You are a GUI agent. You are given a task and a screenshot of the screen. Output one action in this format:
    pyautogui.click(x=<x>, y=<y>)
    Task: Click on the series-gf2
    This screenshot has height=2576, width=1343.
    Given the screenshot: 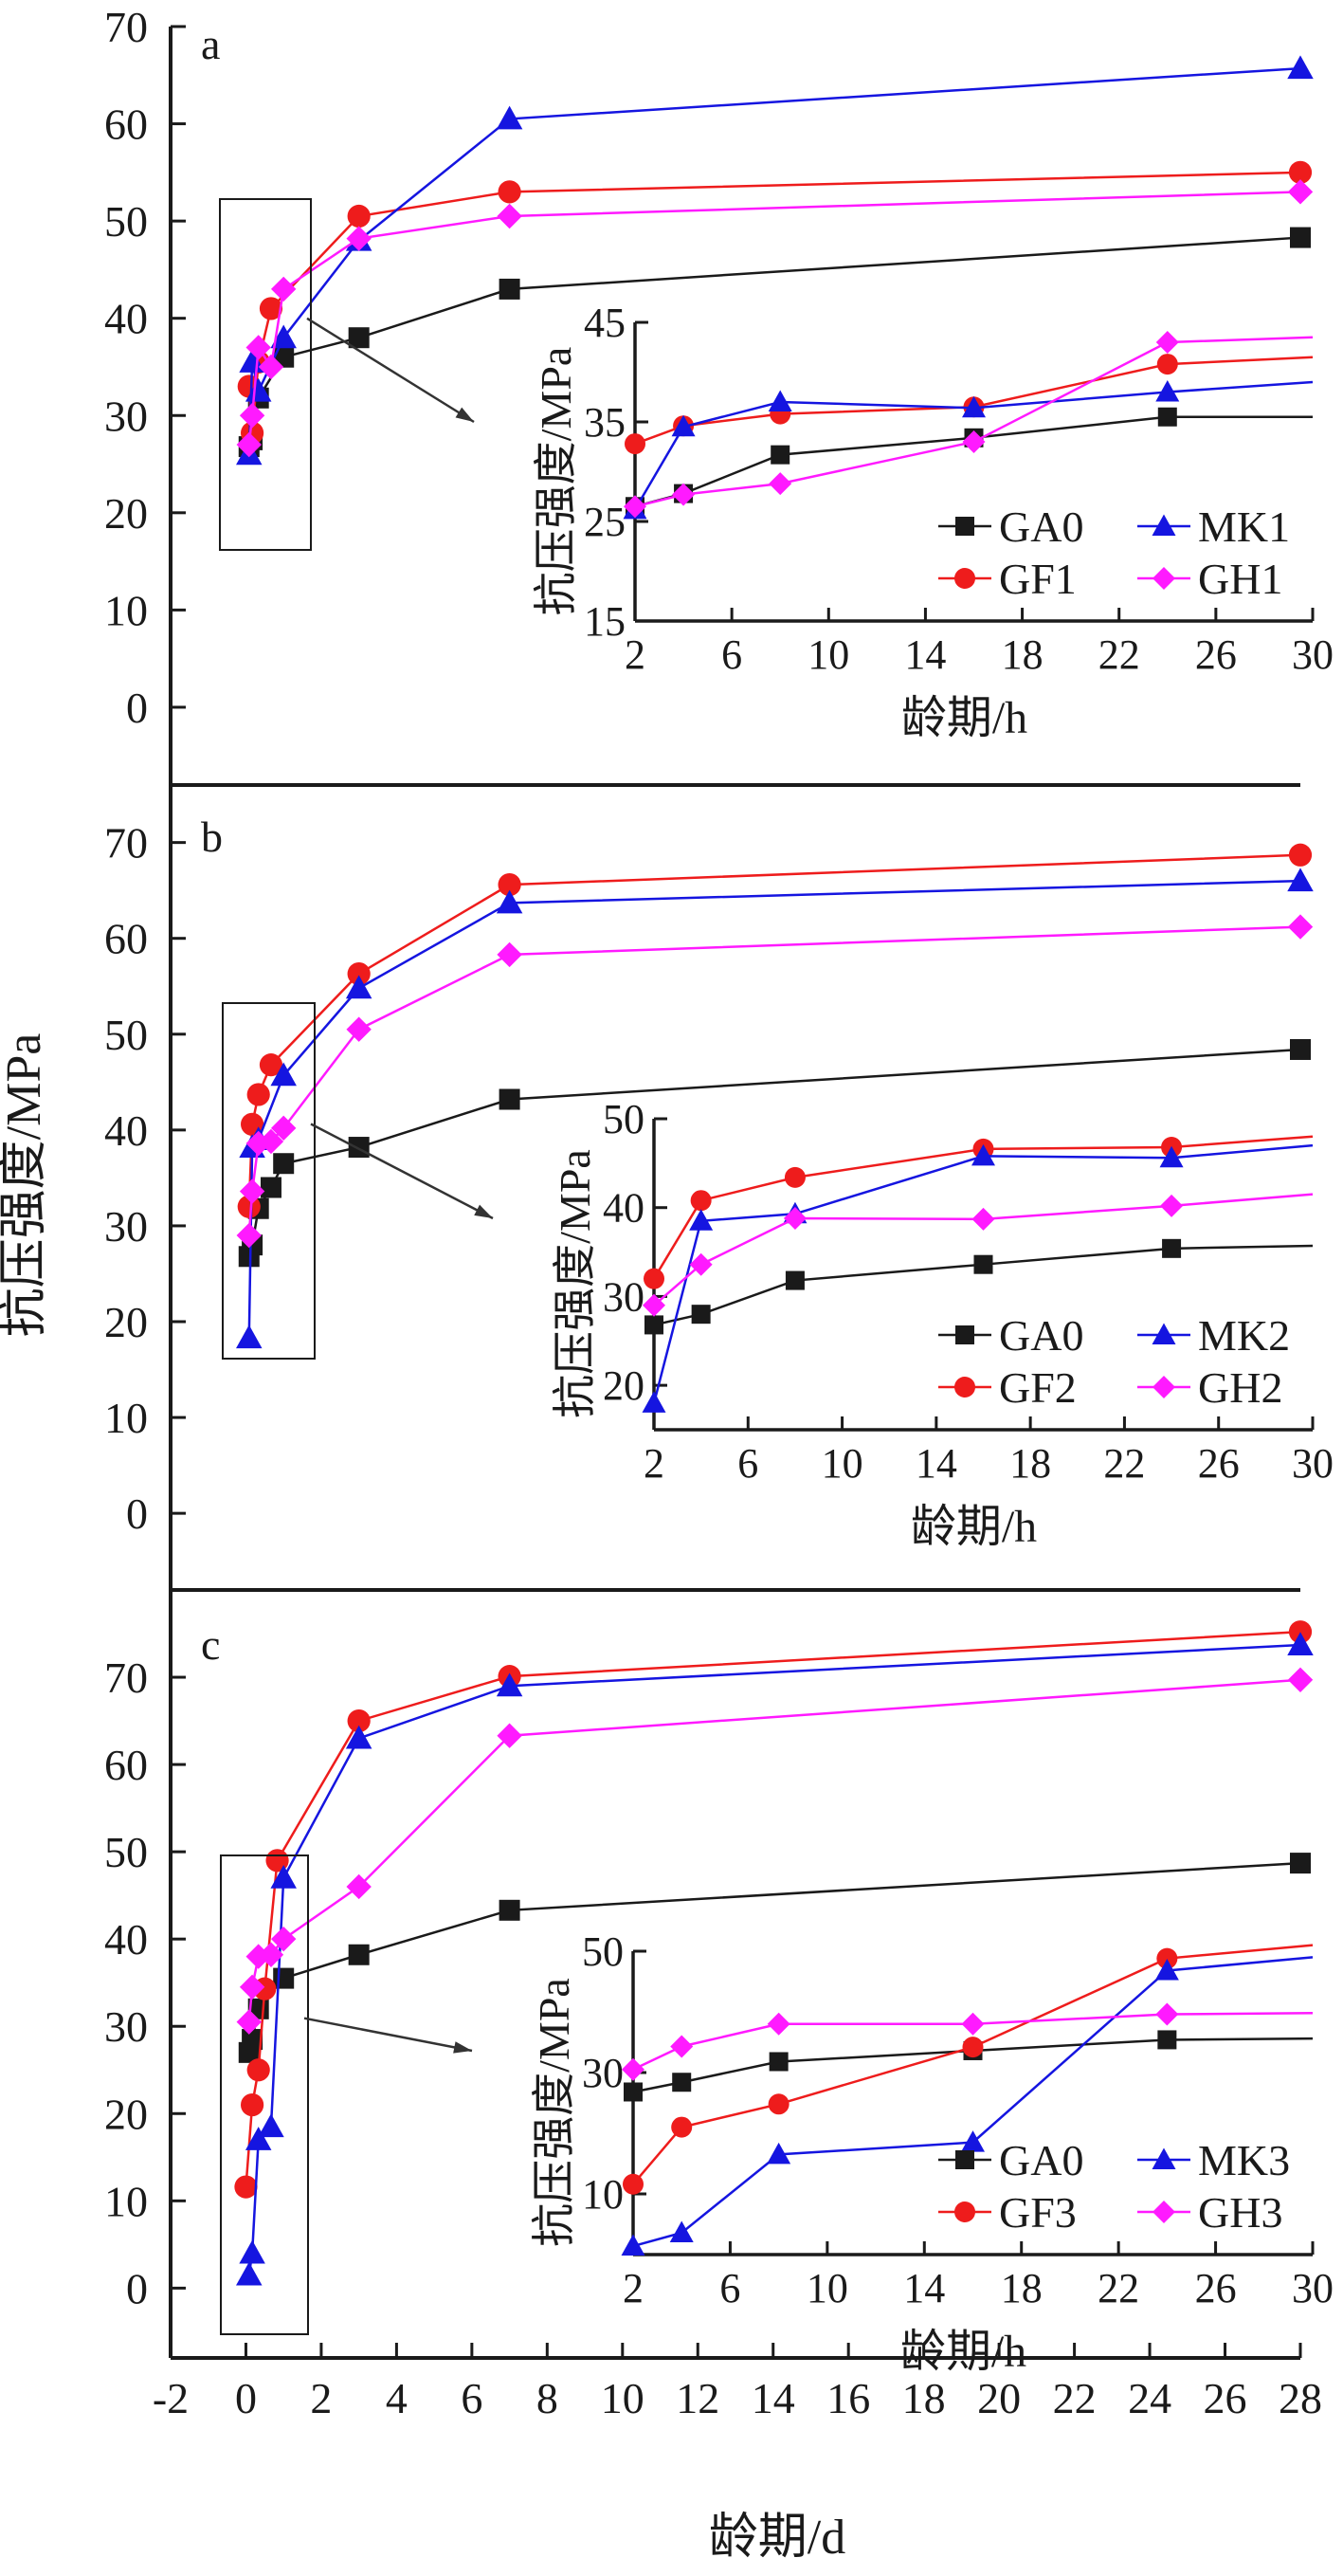 What is the action you would take?
    pyautogui.click(x=775, y=1030)
    